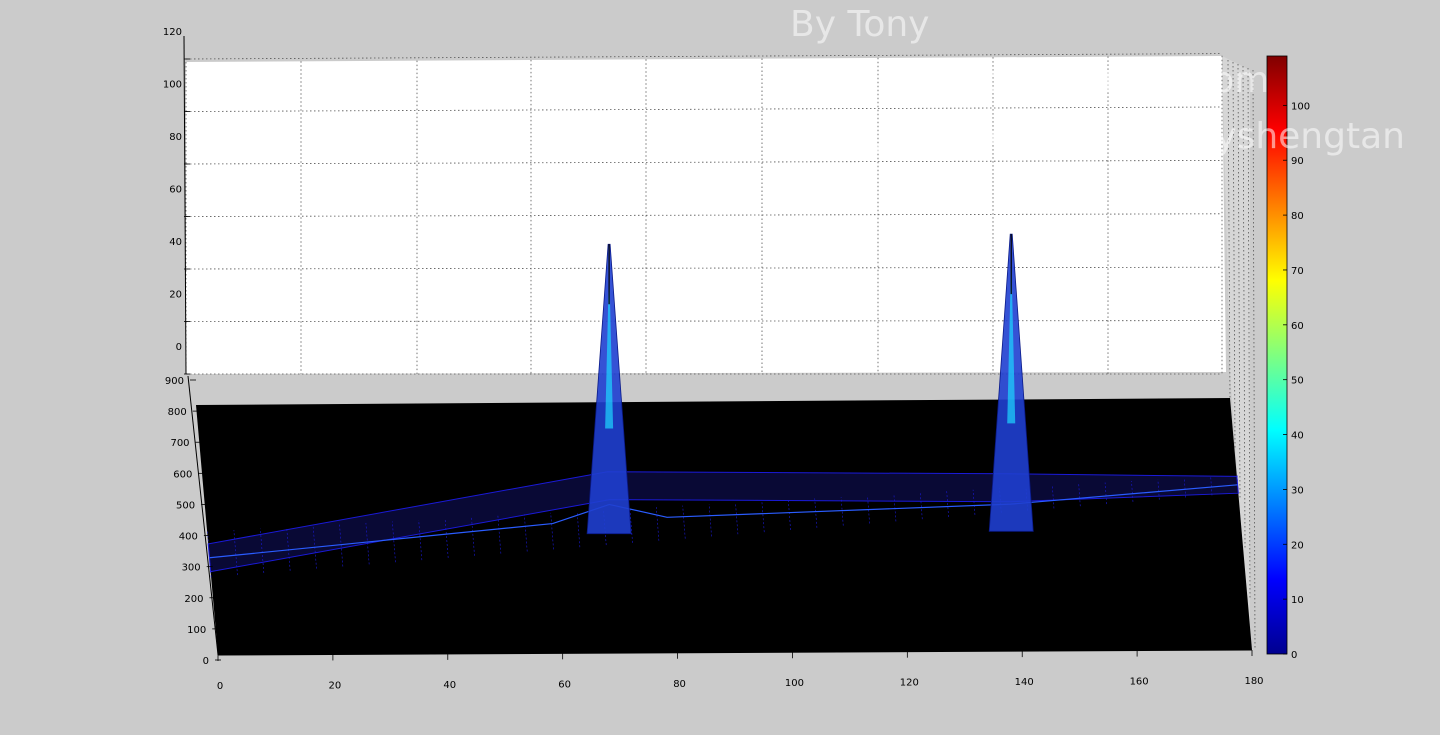 The width and height of the screenshot is (1440, 735). I want to click on colorbar-tick-label: 80, so click(1297, 216).